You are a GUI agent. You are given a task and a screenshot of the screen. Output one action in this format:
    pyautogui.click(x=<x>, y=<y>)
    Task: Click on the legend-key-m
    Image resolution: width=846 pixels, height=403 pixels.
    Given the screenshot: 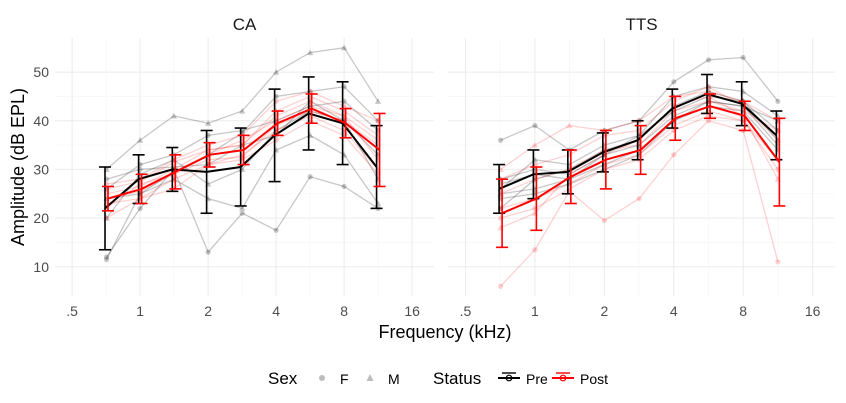 What is the action you would take?
    pyautogui.click(x=370, y=377)
    